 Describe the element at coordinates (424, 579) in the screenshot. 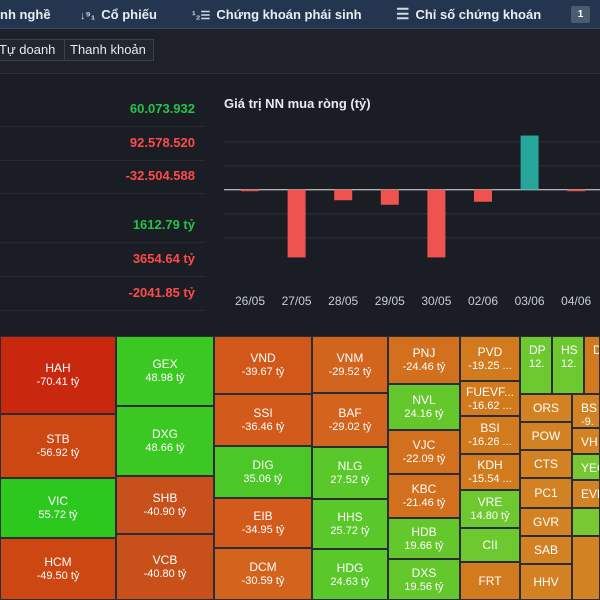

I see `heatmap-tile: DXS 19.56 tỷ` at that location.